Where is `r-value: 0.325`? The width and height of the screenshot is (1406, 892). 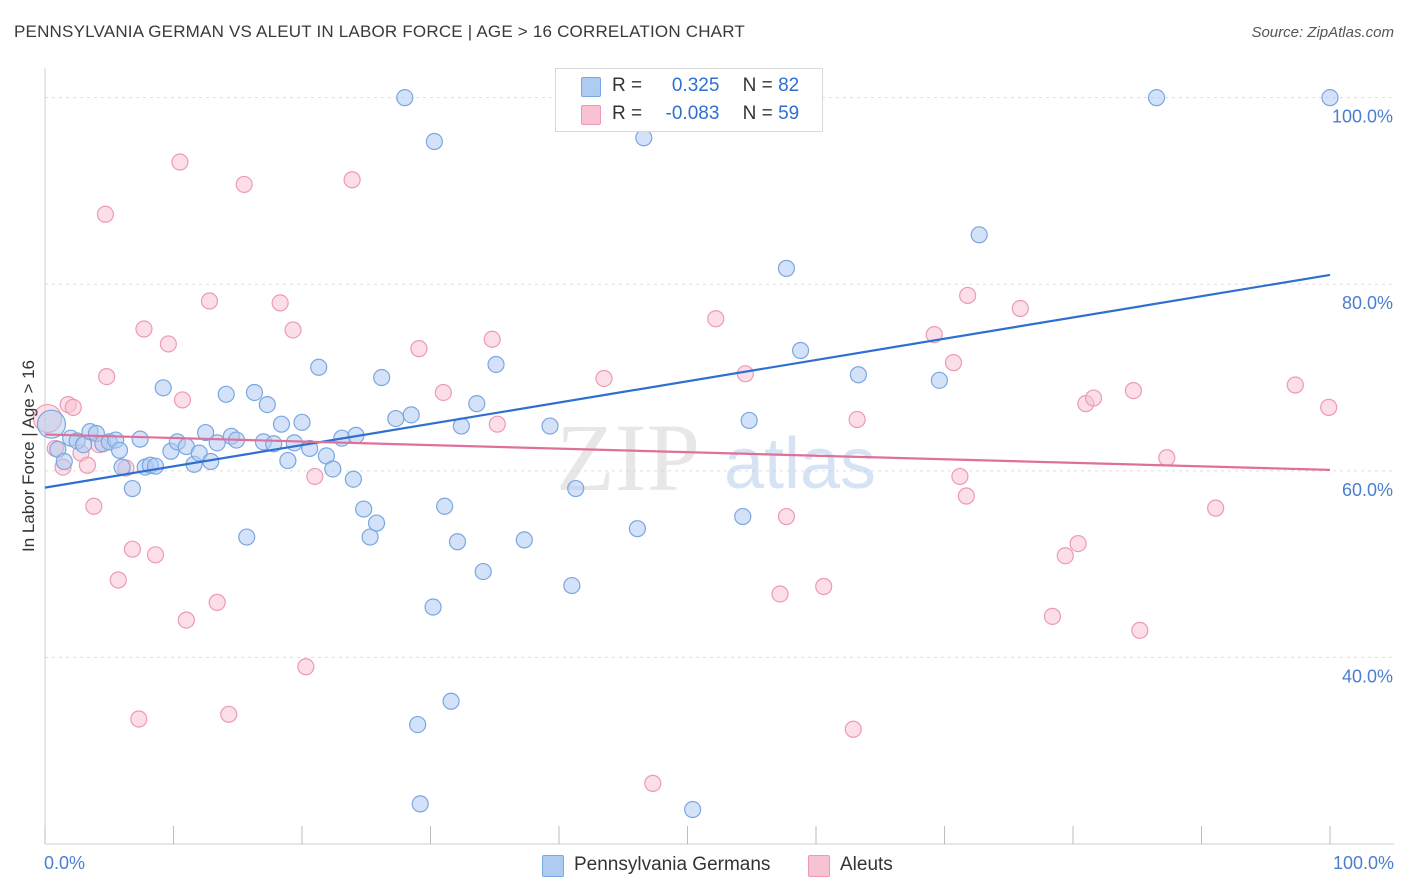 r-value: 0.325 is located at coordinates (695, 85).